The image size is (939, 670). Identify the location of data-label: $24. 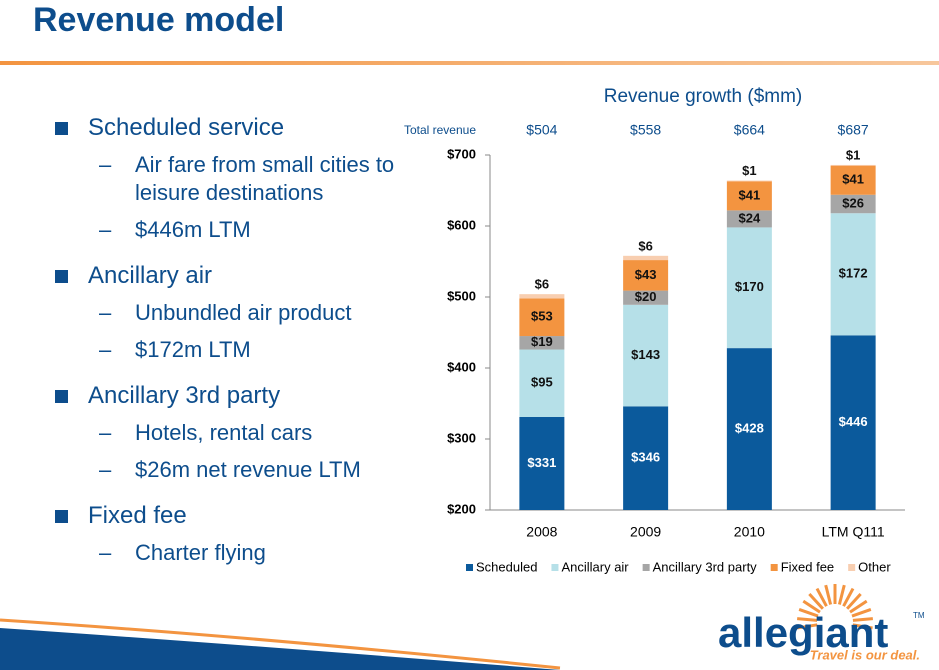
(750, 217).